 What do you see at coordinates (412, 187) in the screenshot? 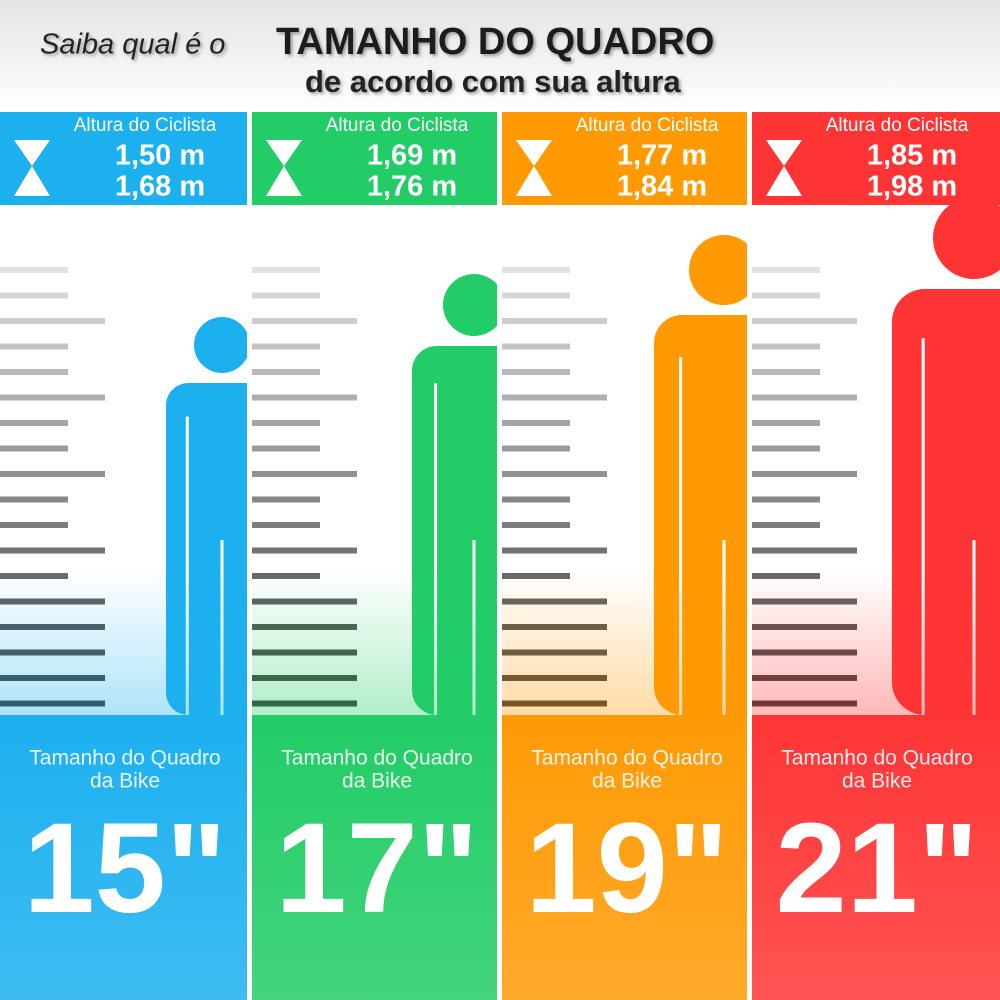
I see `height-max: 1,76 m` at bounding box center [412, 187].